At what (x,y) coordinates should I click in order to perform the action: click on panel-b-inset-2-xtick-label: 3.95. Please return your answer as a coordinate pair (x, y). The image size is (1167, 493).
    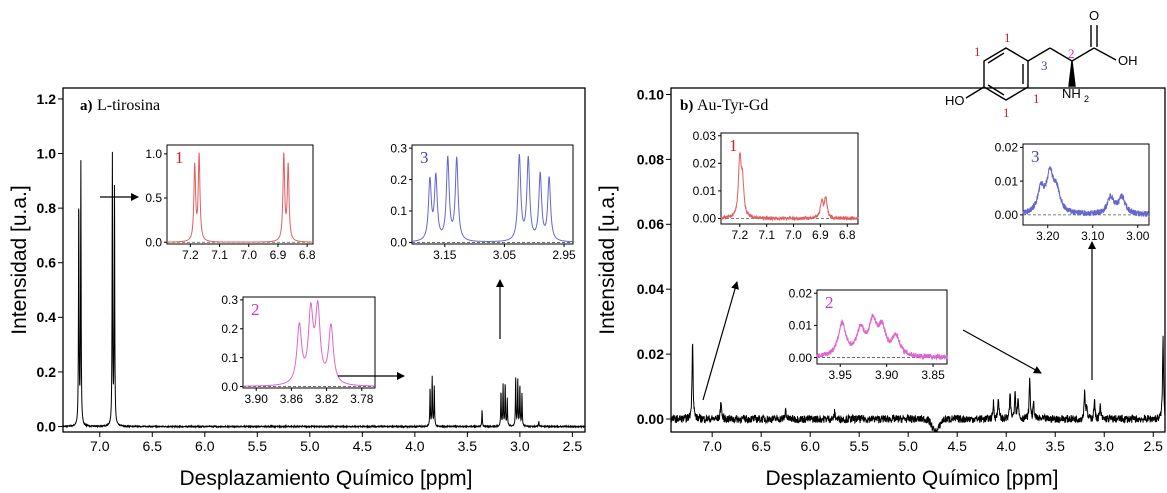
    Looking at the image, I should click on (841, 375).